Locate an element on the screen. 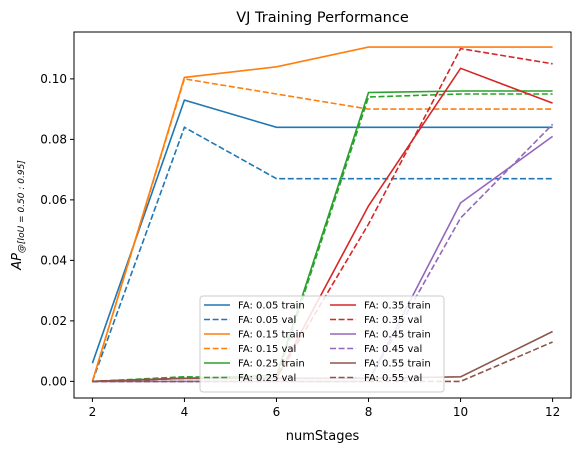  y-tick-label: 0.00 is located at coordinates (53, 381).